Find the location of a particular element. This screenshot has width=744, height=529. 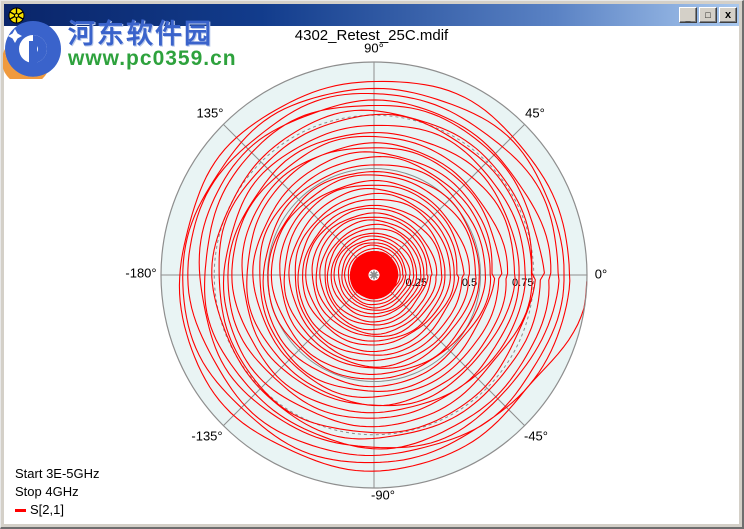

angle-label-45: 45° is located at coordinates (535, 113).